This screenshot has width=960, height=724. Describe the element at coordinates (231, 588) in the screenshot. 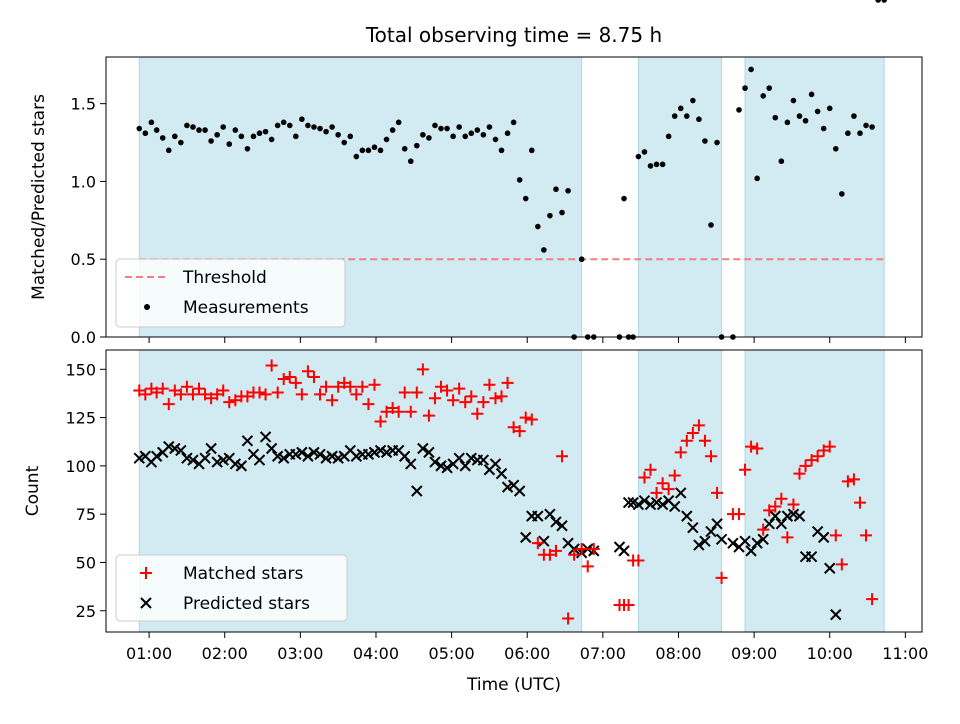

I see `bottom-legend-box` at that location.